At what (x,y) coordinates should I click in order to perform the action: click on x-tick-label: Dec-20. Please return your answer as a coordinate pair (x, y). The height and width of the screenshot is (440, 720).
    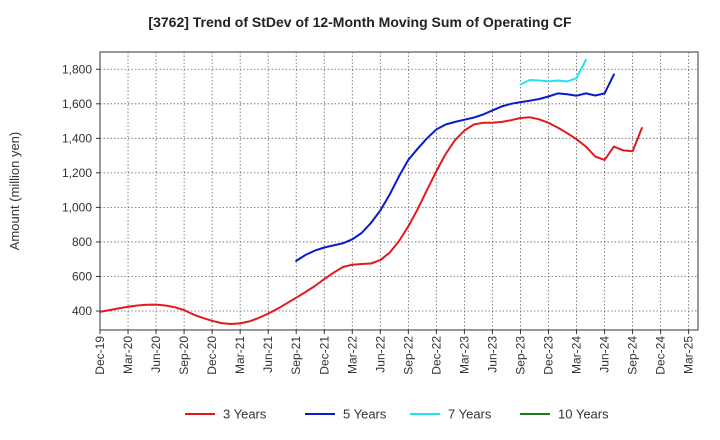
    Looking at the image, I should click on (212, 355).